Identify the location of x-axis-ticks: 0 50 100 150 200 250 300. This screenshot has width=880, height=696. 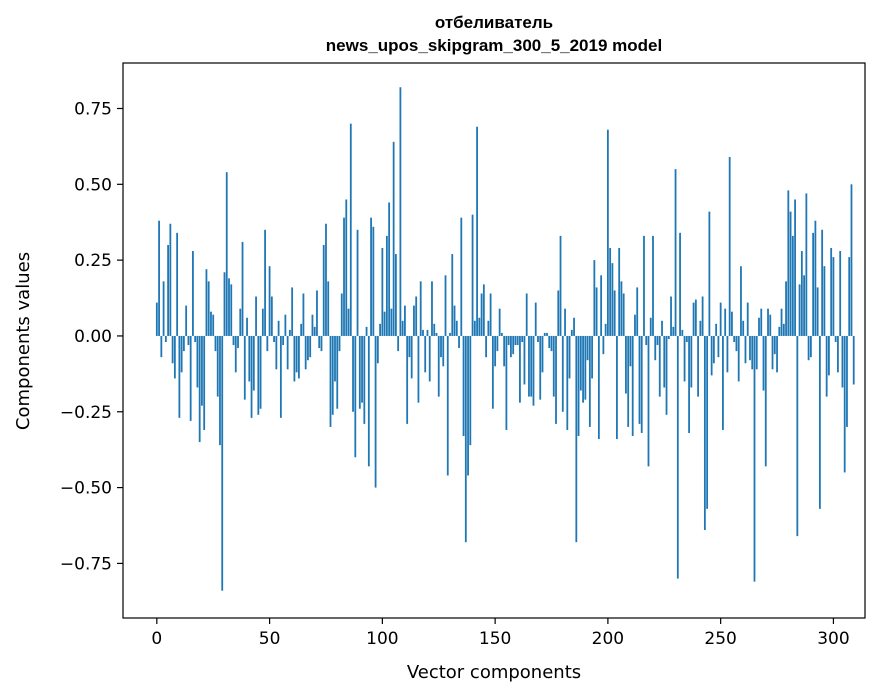
(500, 633).